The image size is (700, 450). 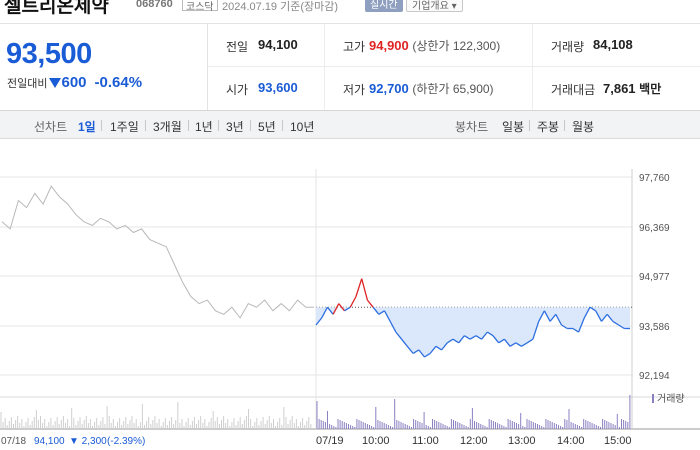 I want to click on x-tick-label: 10:00, so click(x=376, y=441).